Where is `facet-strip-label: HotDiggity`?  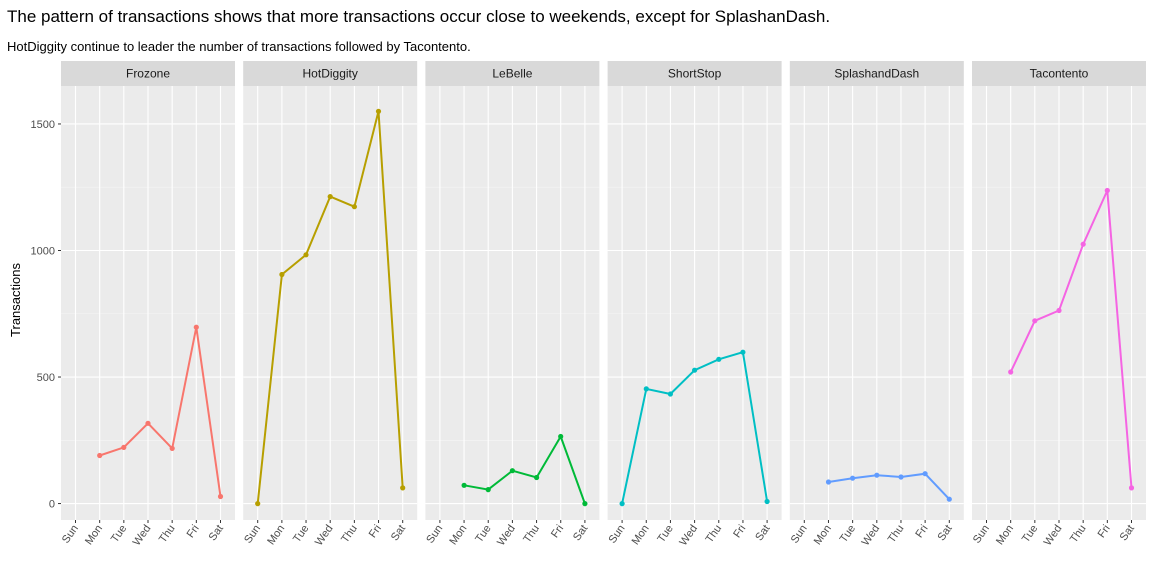 facet-strip-label: HotDiggity is located at coordinates (330, 74).